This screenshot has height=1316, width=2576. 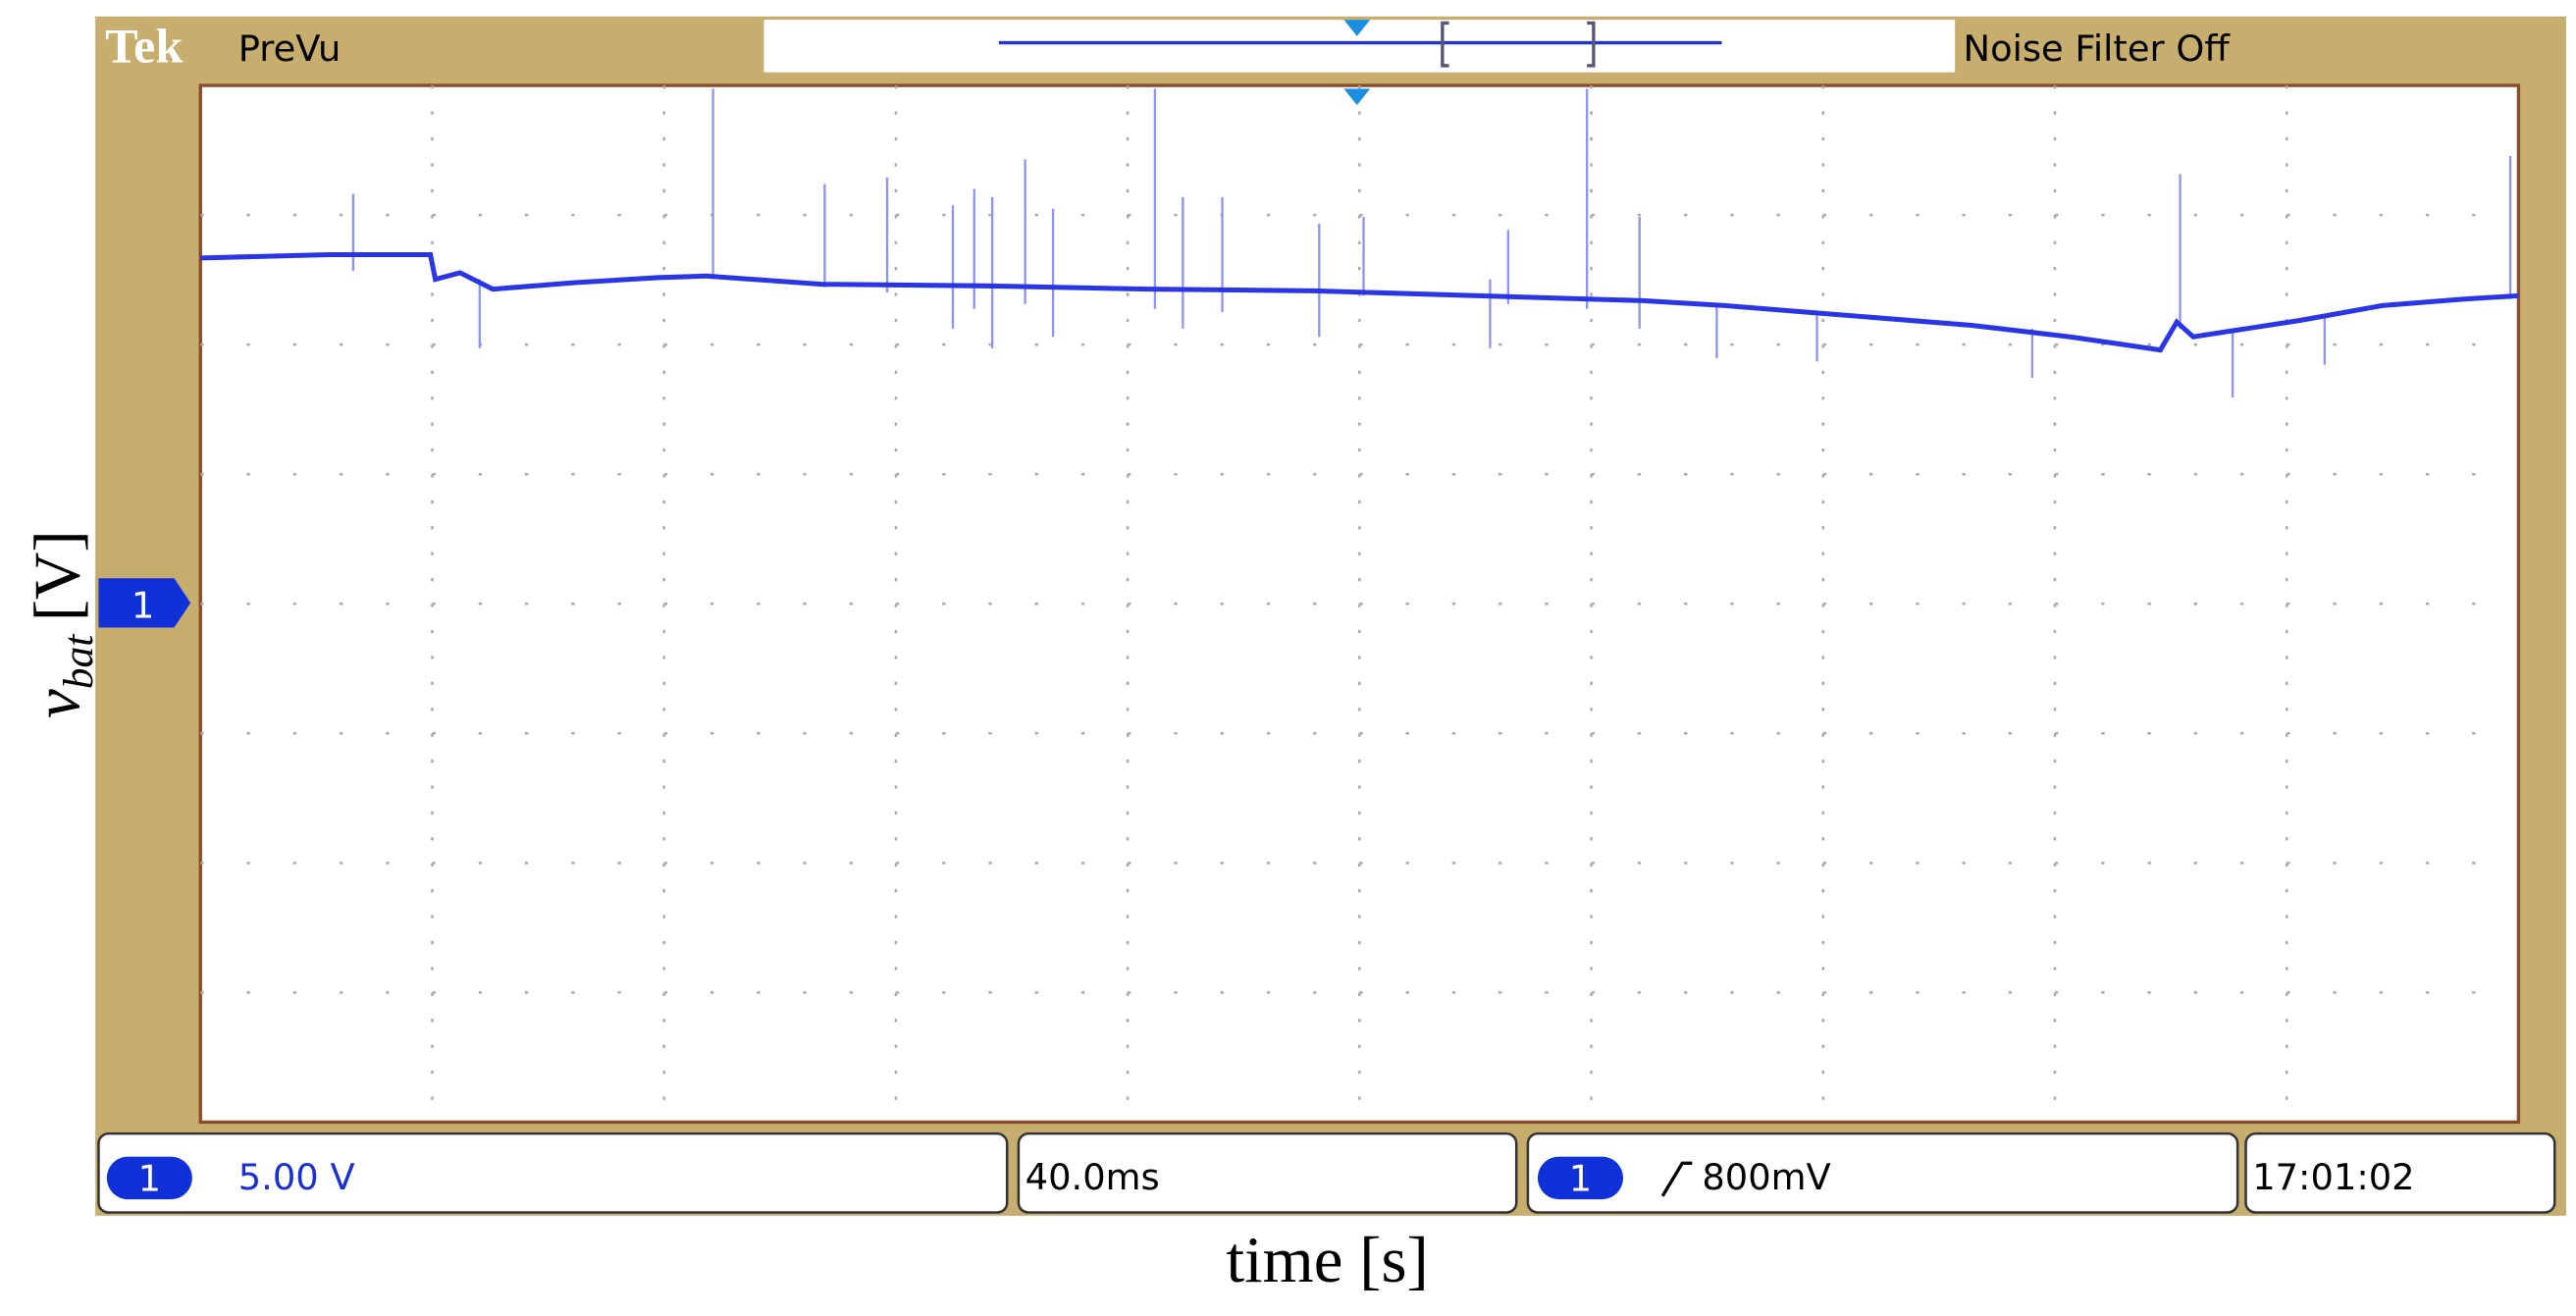 I want to click on timebase: 40.0ms, so click(x=1092, y=1177).